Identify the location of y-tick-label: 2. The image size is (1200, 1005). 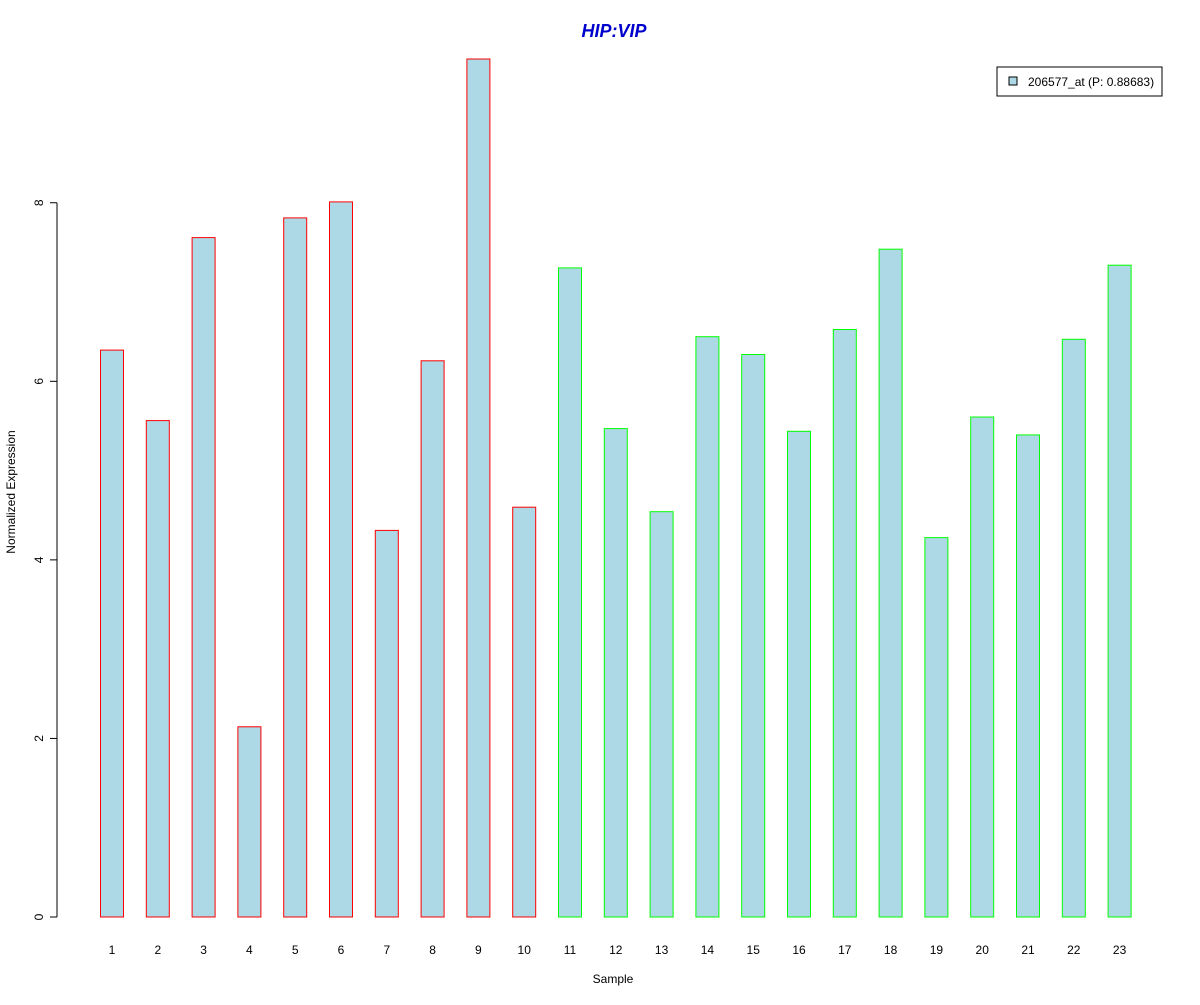
(39, 738).